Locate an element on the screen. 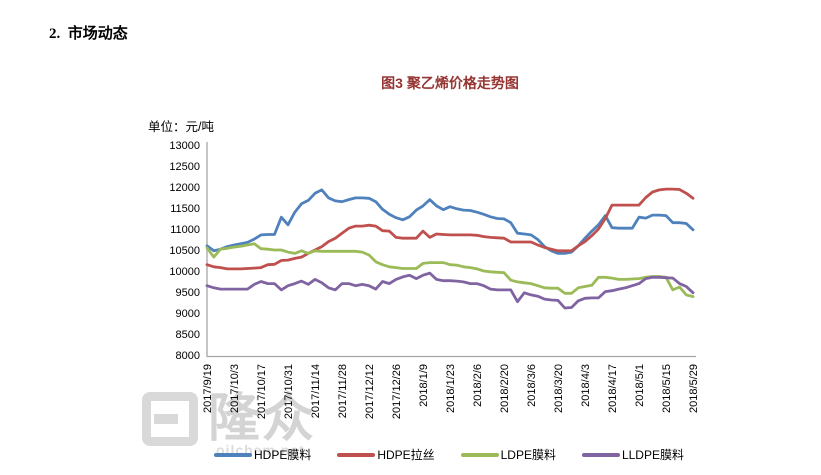 The image size is (821, 475). x-tick-label: 2018/5/29 is located at coordinates (694, 388).